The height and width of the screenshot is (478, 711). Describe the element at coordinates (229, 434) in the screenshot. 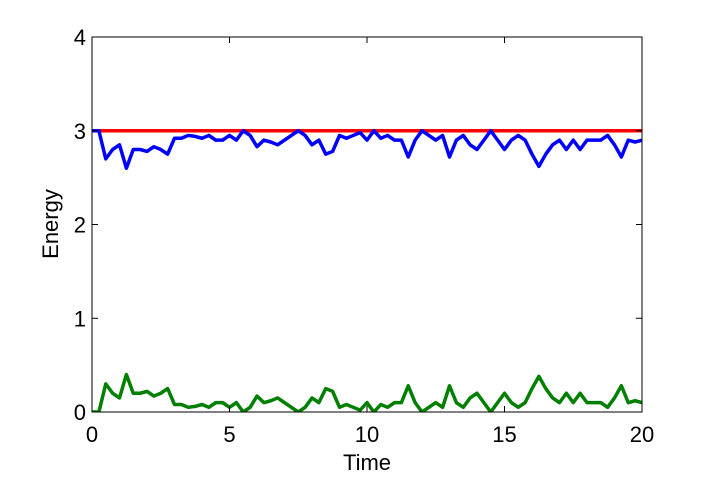

I see `x-tick-label: 5` at that location.